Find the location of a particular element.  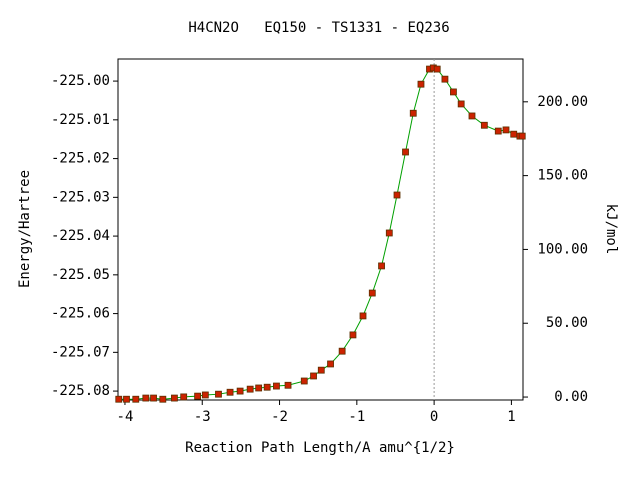

y-tick-label: -225.04 is located at coordinates (80, 236).